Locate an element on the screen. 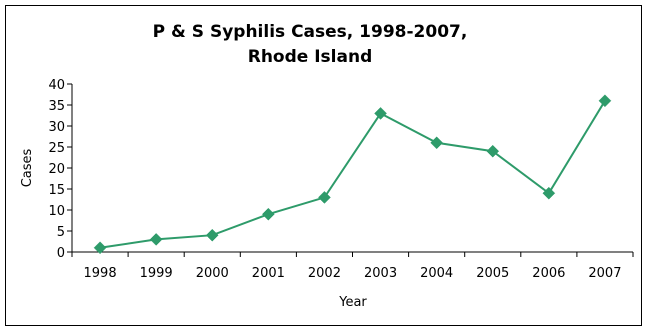 The width and height of the screenshot is (649, 333). y-tick-label: 30 is located at coordinates (56, 127).